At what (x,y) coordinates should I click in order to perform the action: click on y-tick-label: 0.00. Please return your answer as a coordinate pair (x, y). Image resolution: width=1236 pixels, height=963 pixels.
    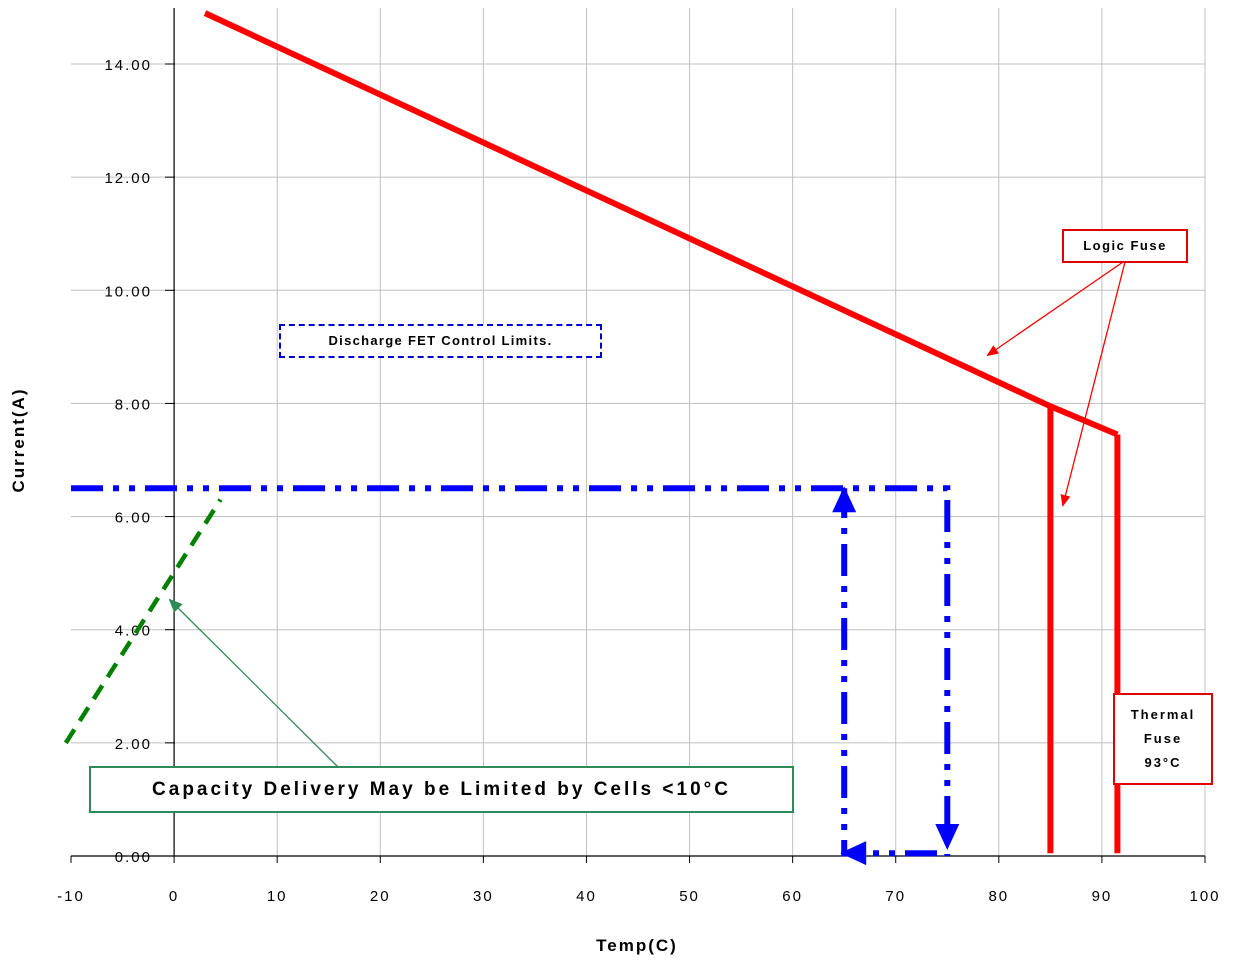
    Looking at the image, I should click on (133, 857).